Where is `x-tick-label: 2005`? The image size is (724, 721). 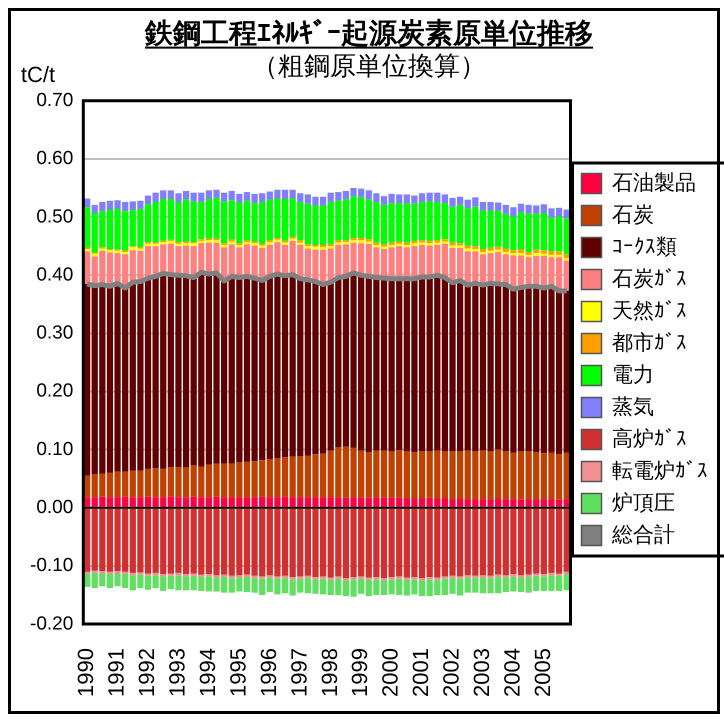 x-tick-label: 2005 is located at coordinates (542, 673).